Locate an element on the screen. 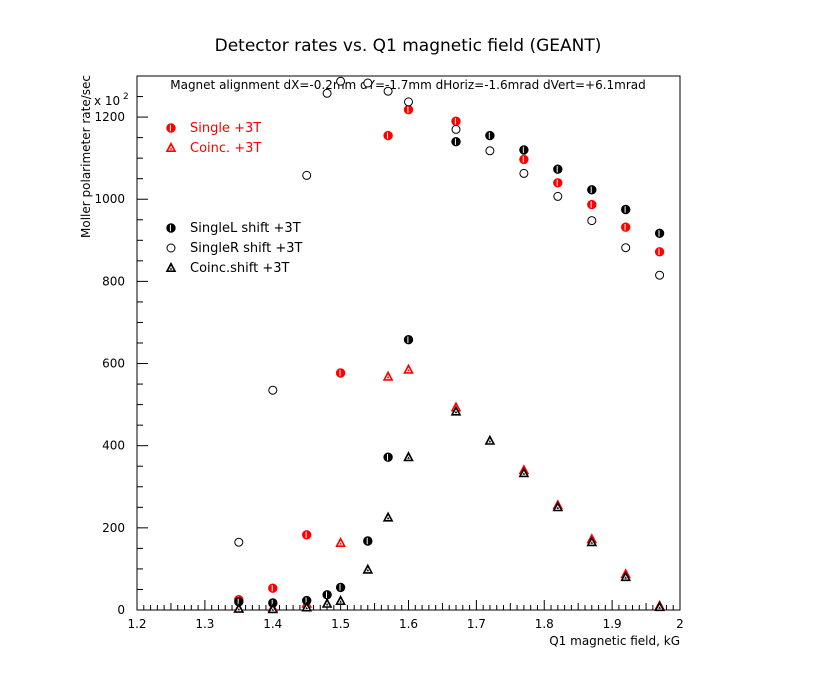 The image size is (817, 679). legend-item: Coinc.shift +3T is located at coordinates (227, 268).